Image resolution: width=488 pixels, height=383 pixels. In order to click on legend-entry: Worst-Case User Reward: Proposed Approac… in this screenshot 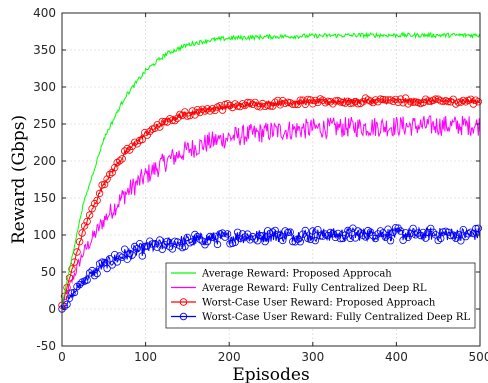, I will do `click(319, 303)`.